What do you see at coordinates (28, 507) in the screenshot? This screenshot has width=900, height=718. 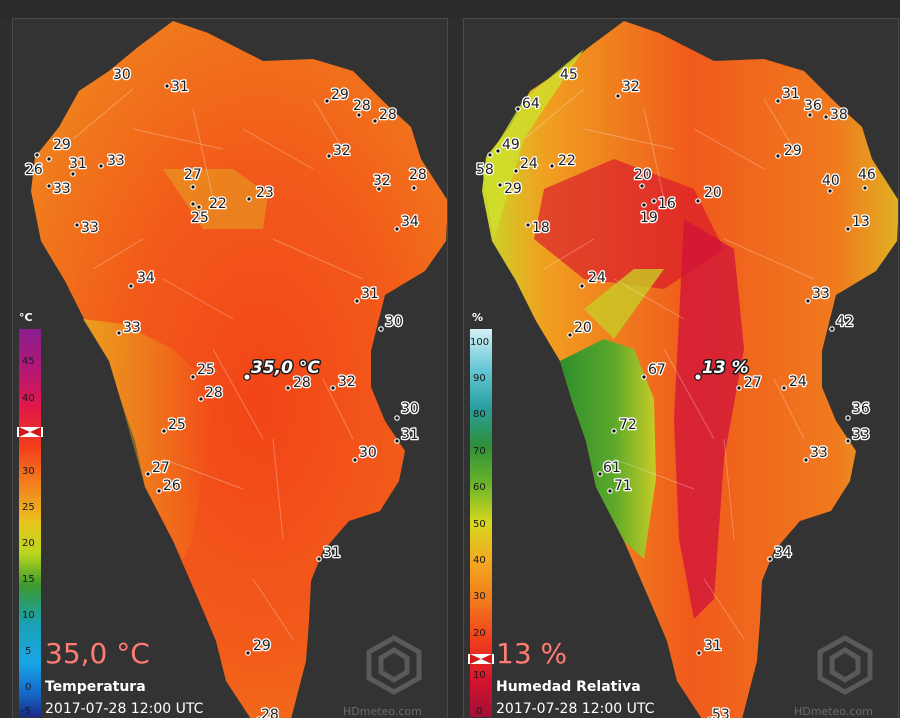 I see `legend-tick: 25` at bounding box center [28, 507].